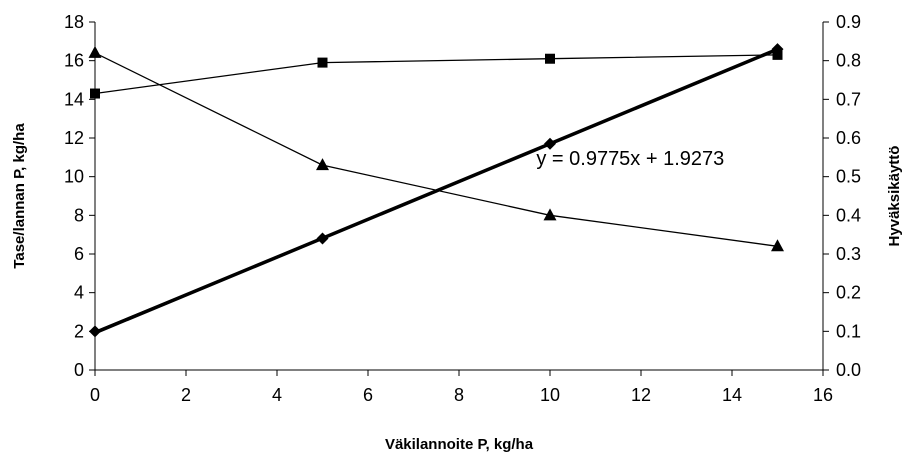 The width and height of the screenshot is (916, 461). I want to click on x-tick-label: 16, so click(823, 395).